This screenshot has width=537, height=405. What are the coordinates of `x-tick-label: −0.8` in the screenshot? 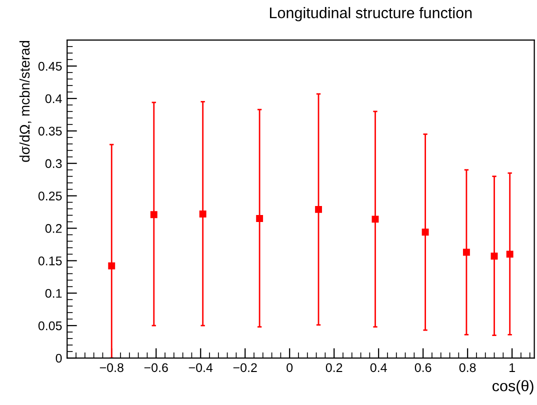 It's located at (112, 367).